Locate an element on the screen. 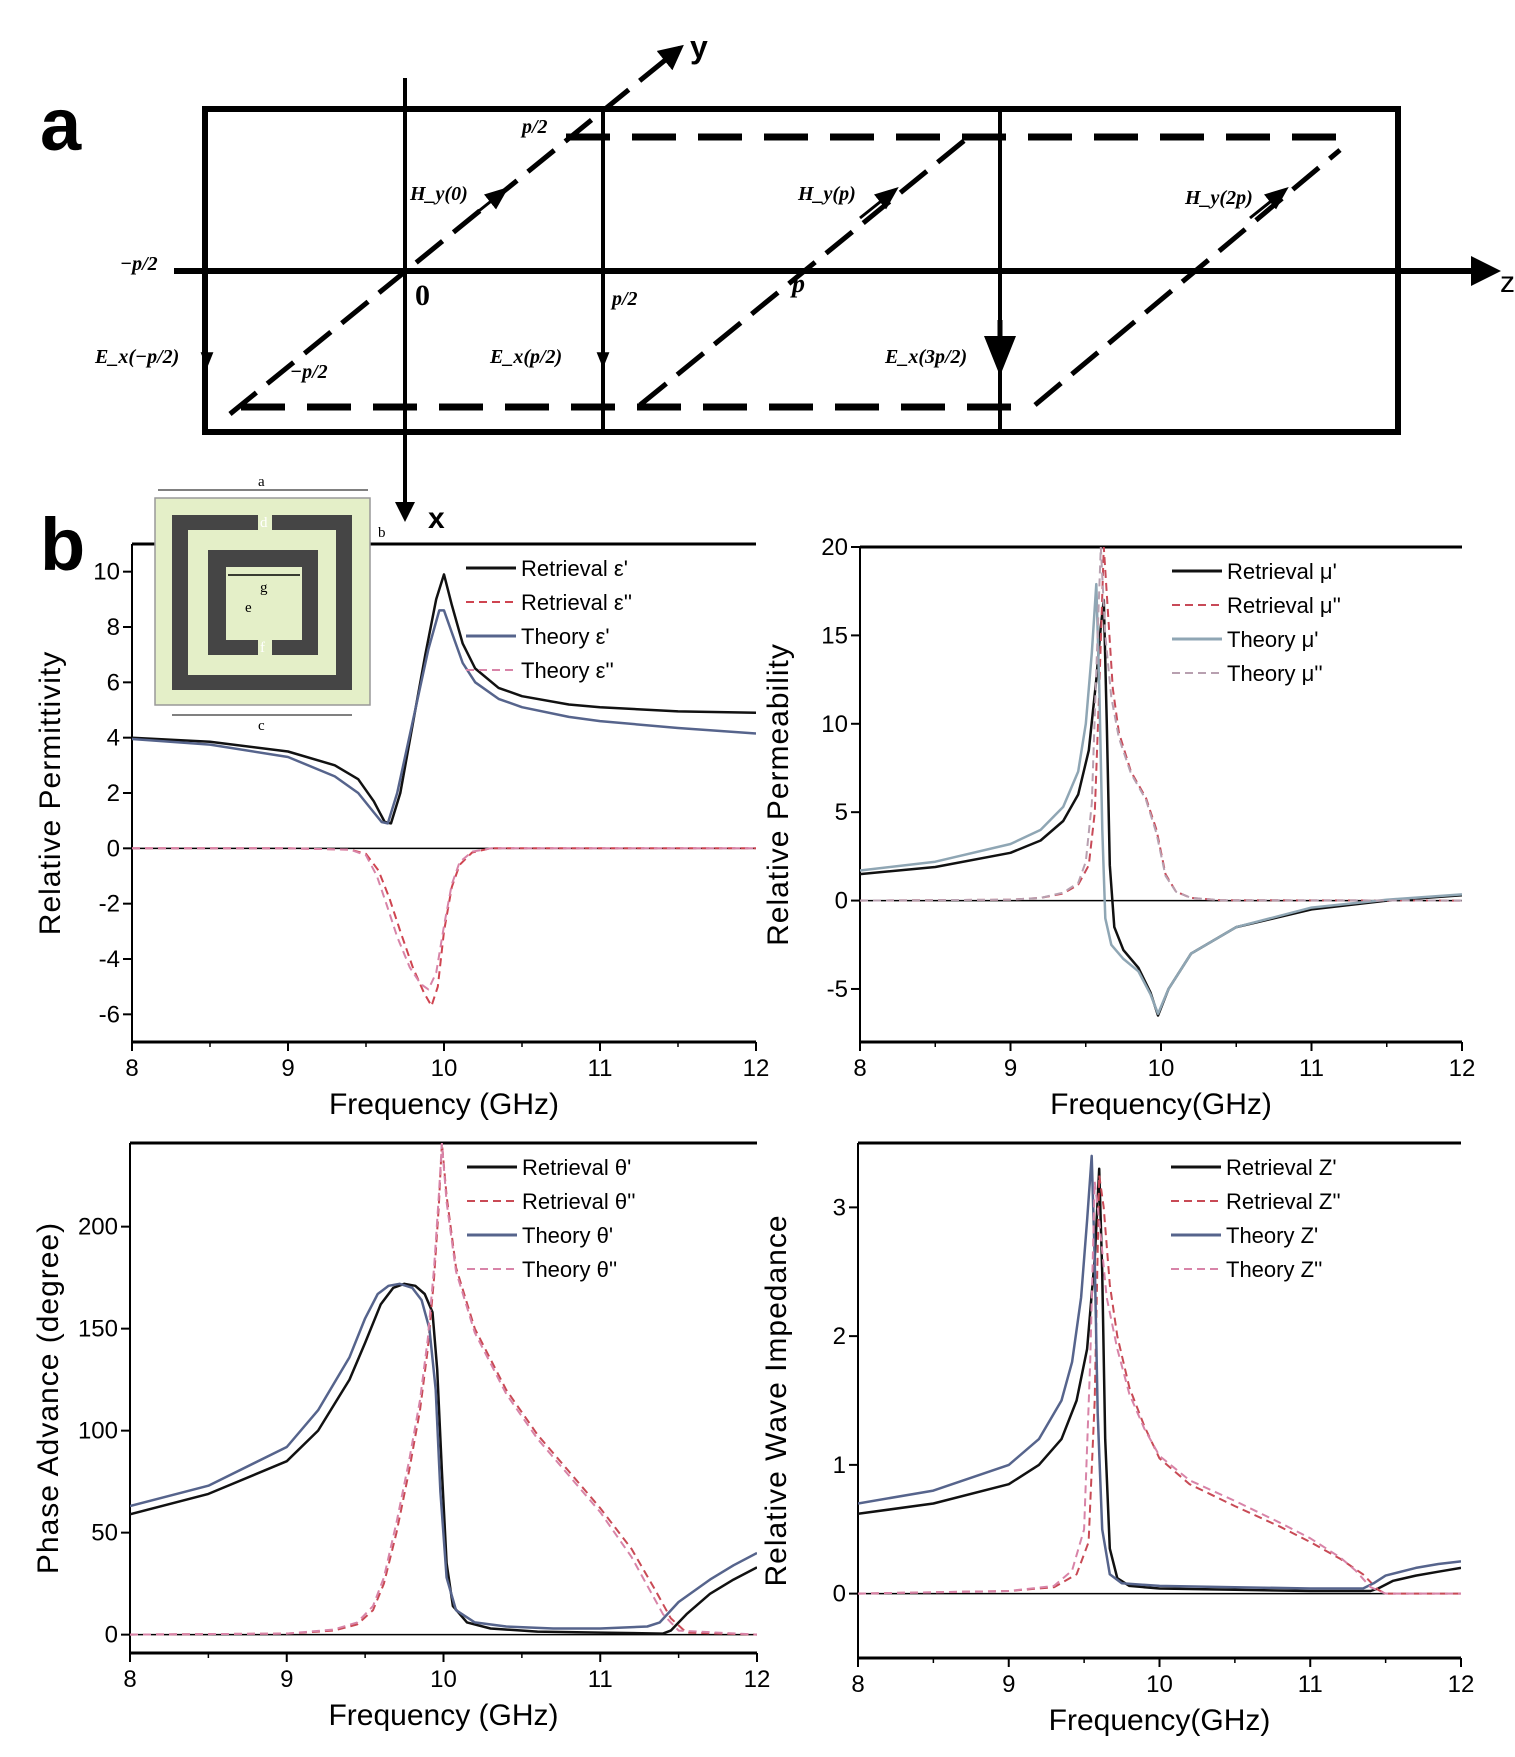  label-minus-p-half-left: −p/2 is located at coordinates (139, 264).